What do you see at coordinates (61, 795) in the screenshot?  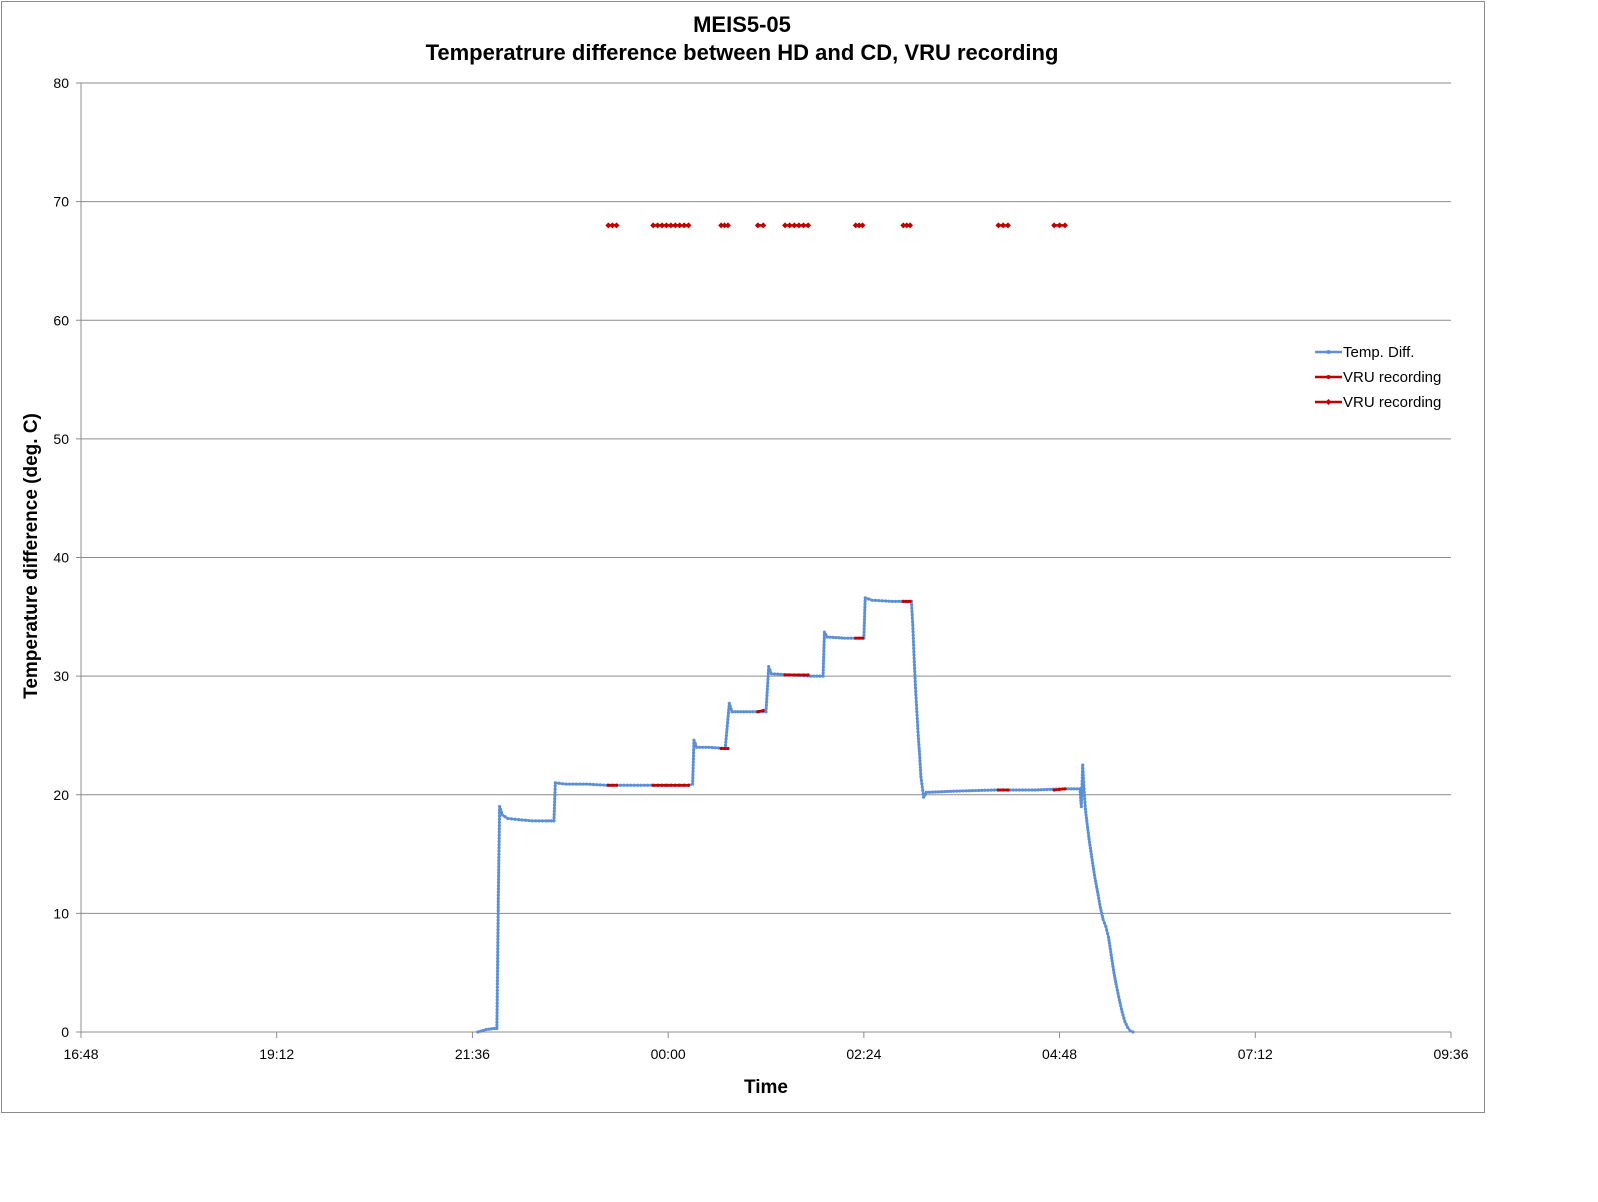 I see `y-tick-label: 20` at bounding box center [61, 795].